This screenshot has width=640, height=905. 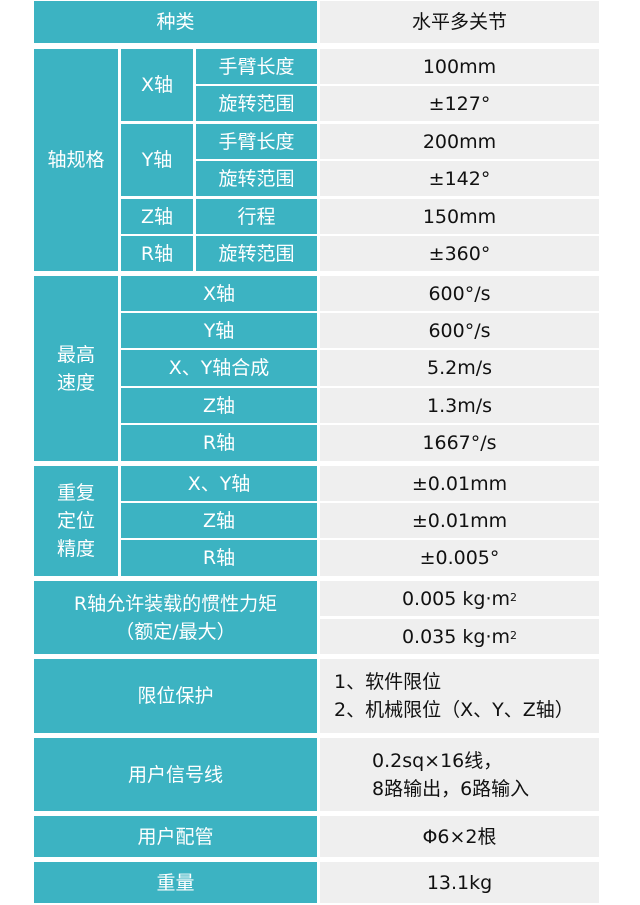 I want to click on y-axis-label: Y轴, so click(x=157, y=160).